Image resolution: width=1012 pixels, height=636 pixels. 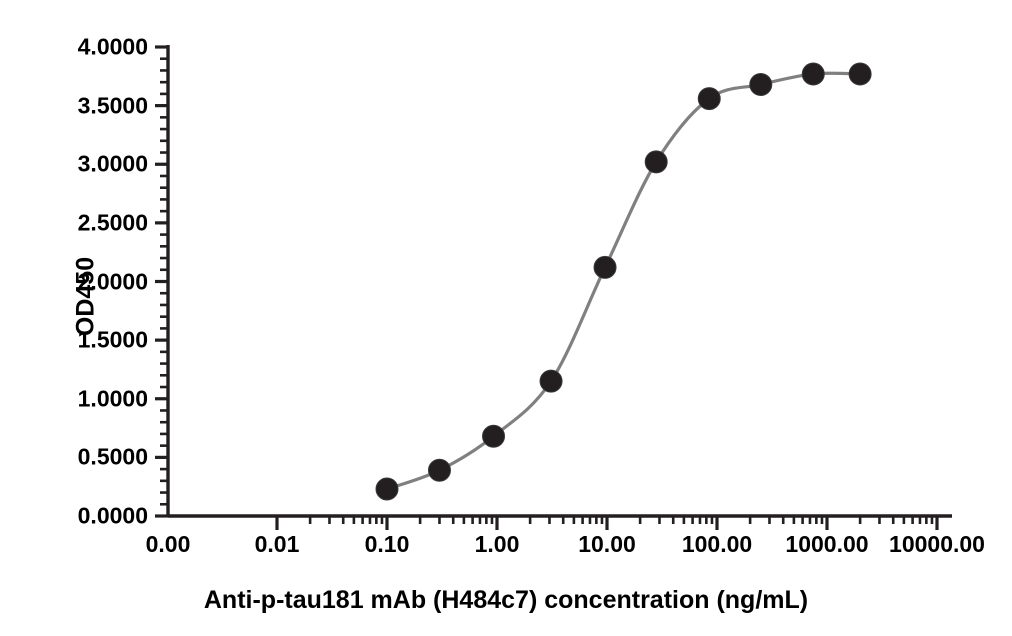 What do you see at coordinates (85, 296) in the screenshot?
I see `y-axis-title: OD450` at bounding box center [85, 296].